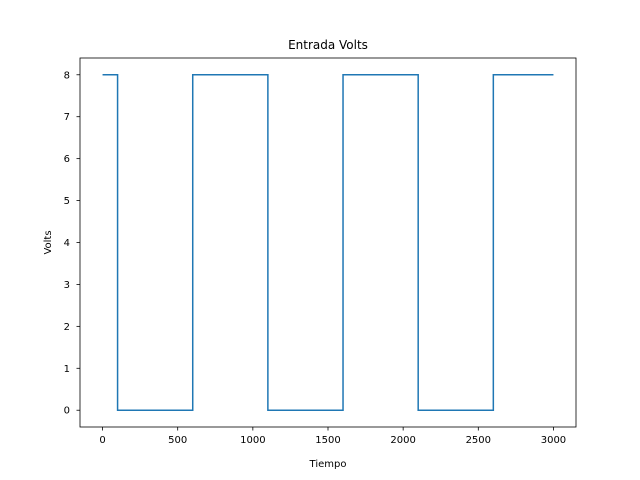 This screenshot has height=480, width=640. I want to click on x-tick-label: 1000, so click(252, 440).